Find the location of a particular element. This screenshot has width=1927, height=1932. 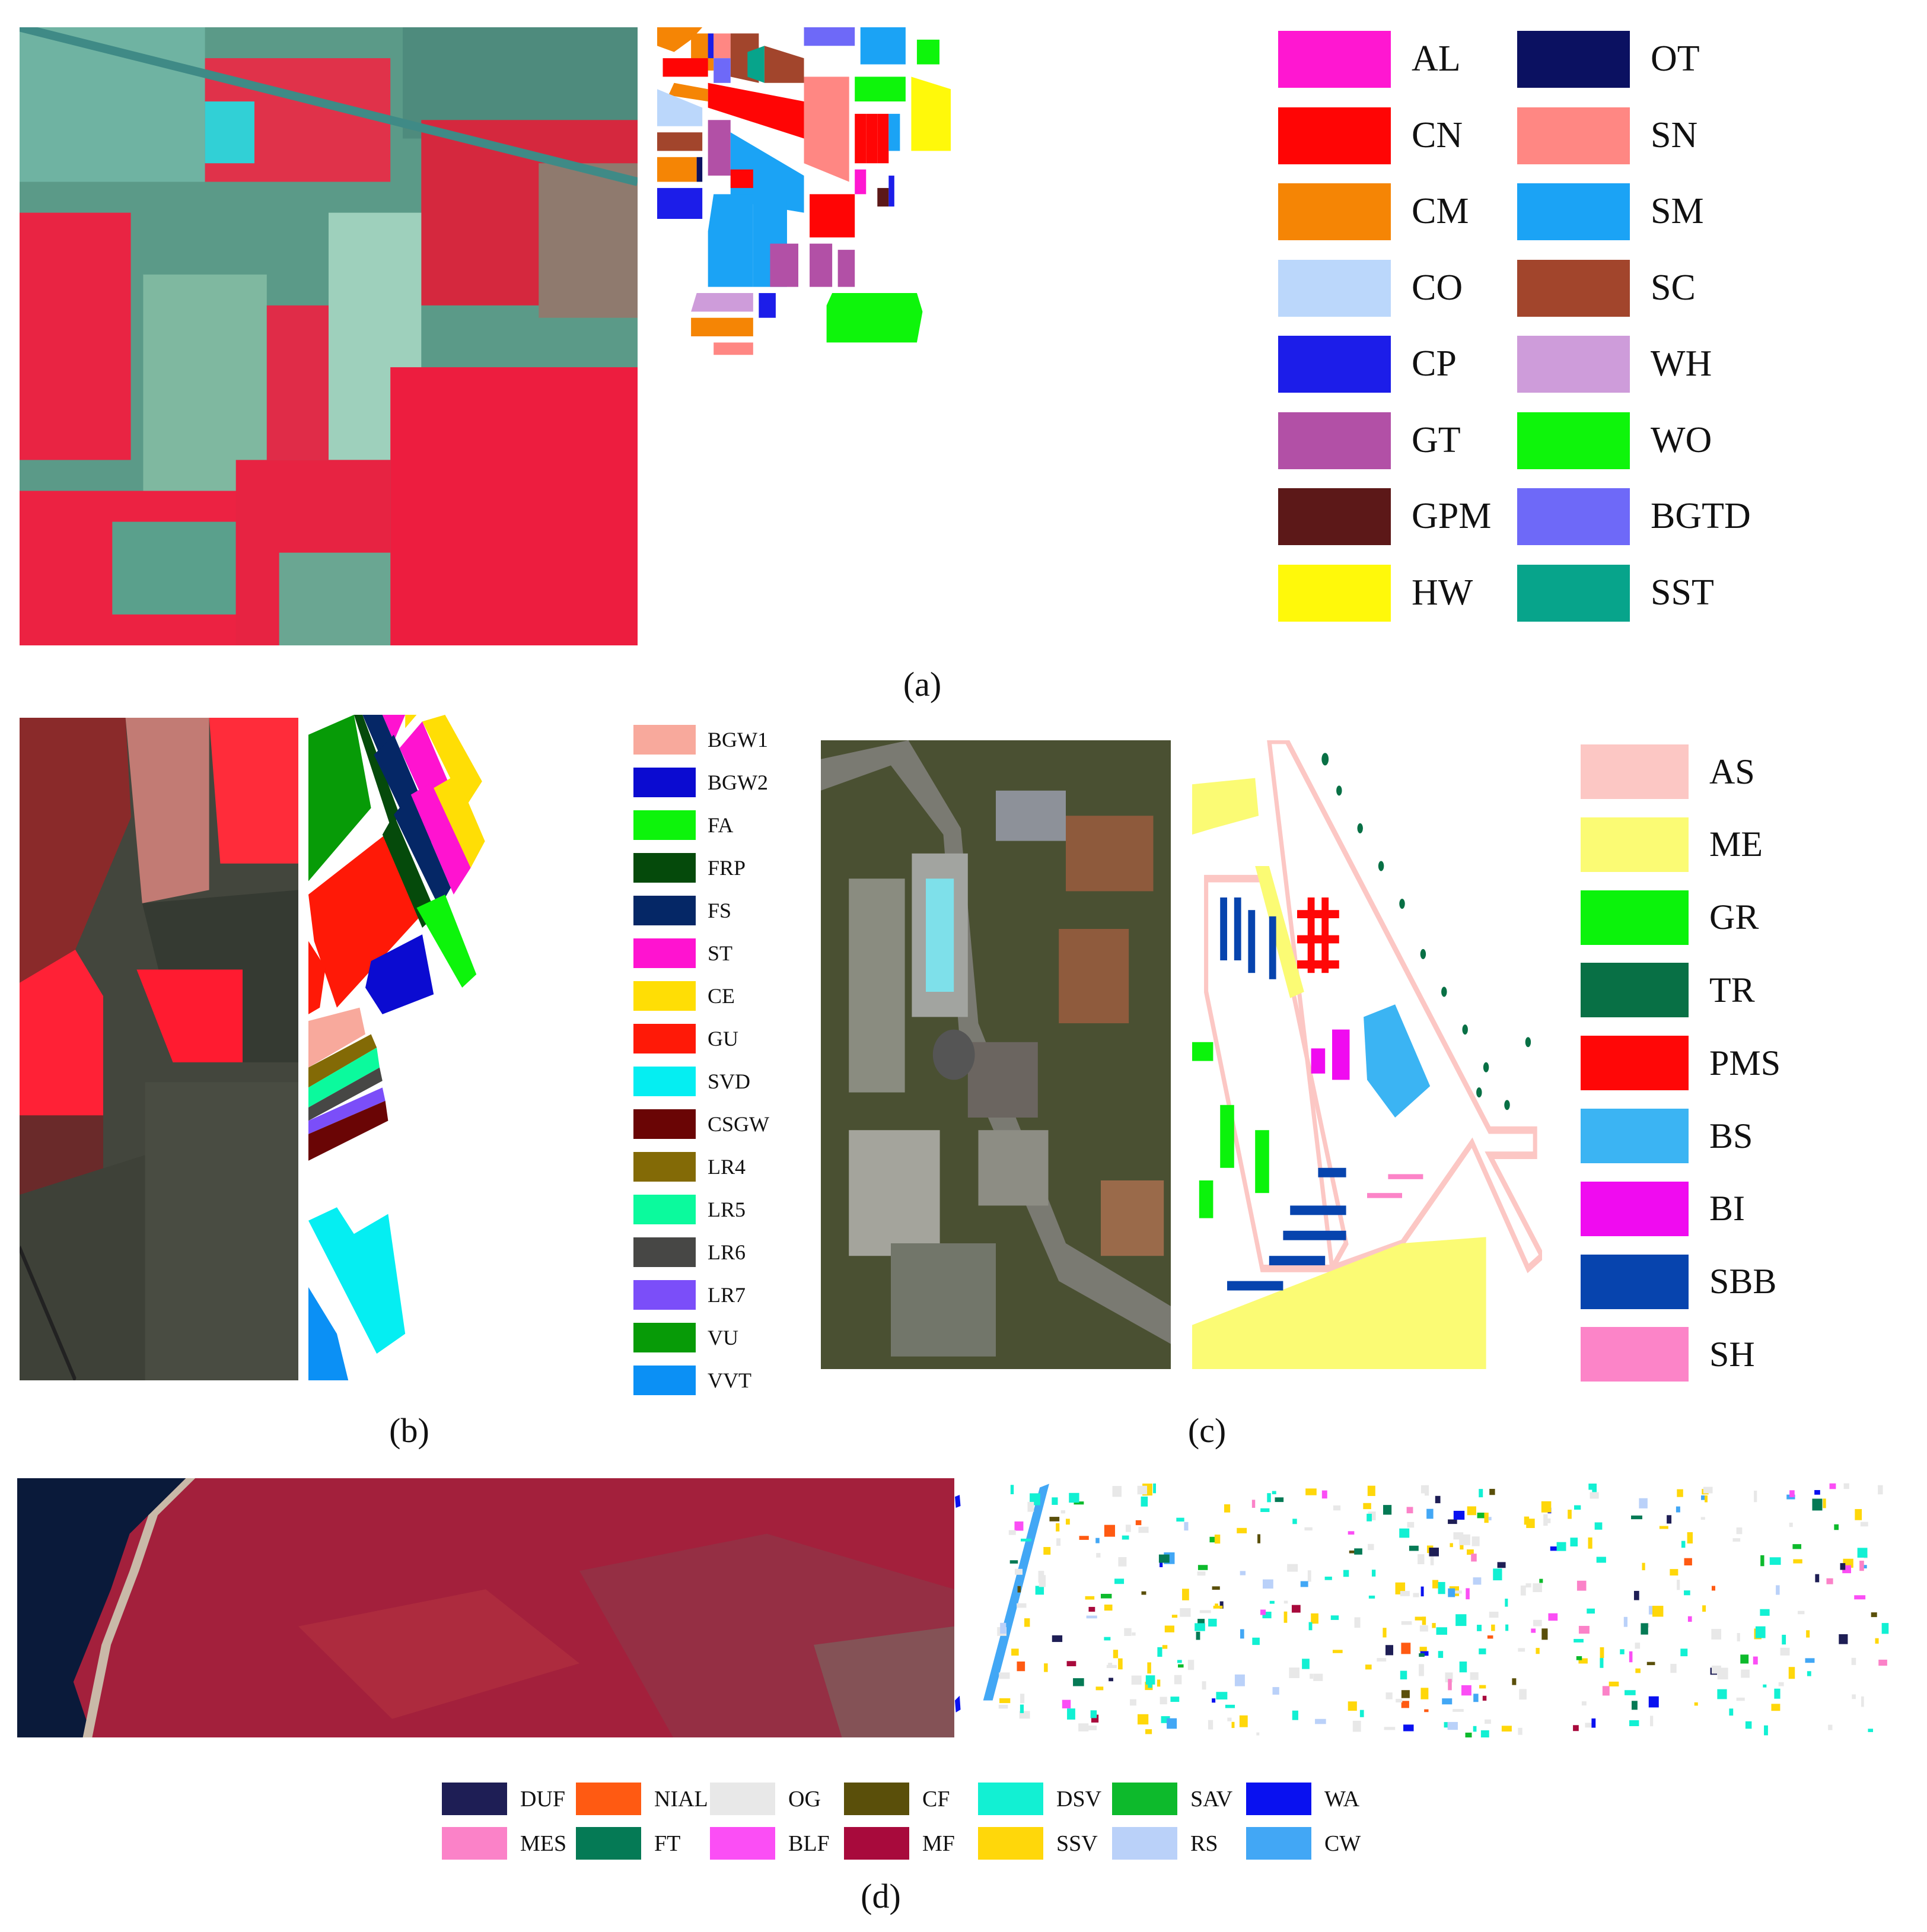

panel-b-legend-swatch-ce is located at coordinates (664, 996).